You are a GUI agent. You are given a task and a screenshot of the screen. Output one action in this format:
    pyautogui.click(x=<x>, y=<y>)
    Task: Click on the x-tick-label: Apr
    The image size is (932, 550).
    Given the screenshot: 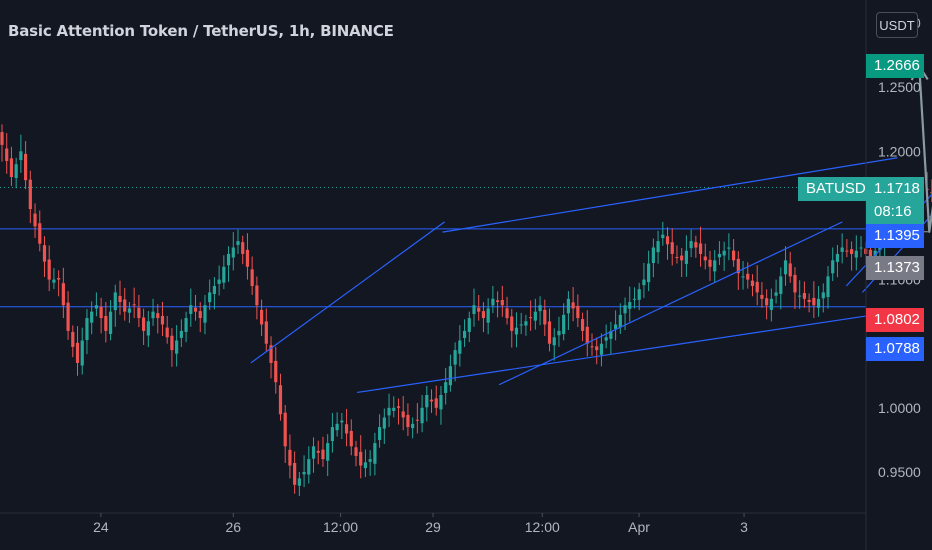 What is the action you would take?
    pyautogui.click(x=639, y=527)
    